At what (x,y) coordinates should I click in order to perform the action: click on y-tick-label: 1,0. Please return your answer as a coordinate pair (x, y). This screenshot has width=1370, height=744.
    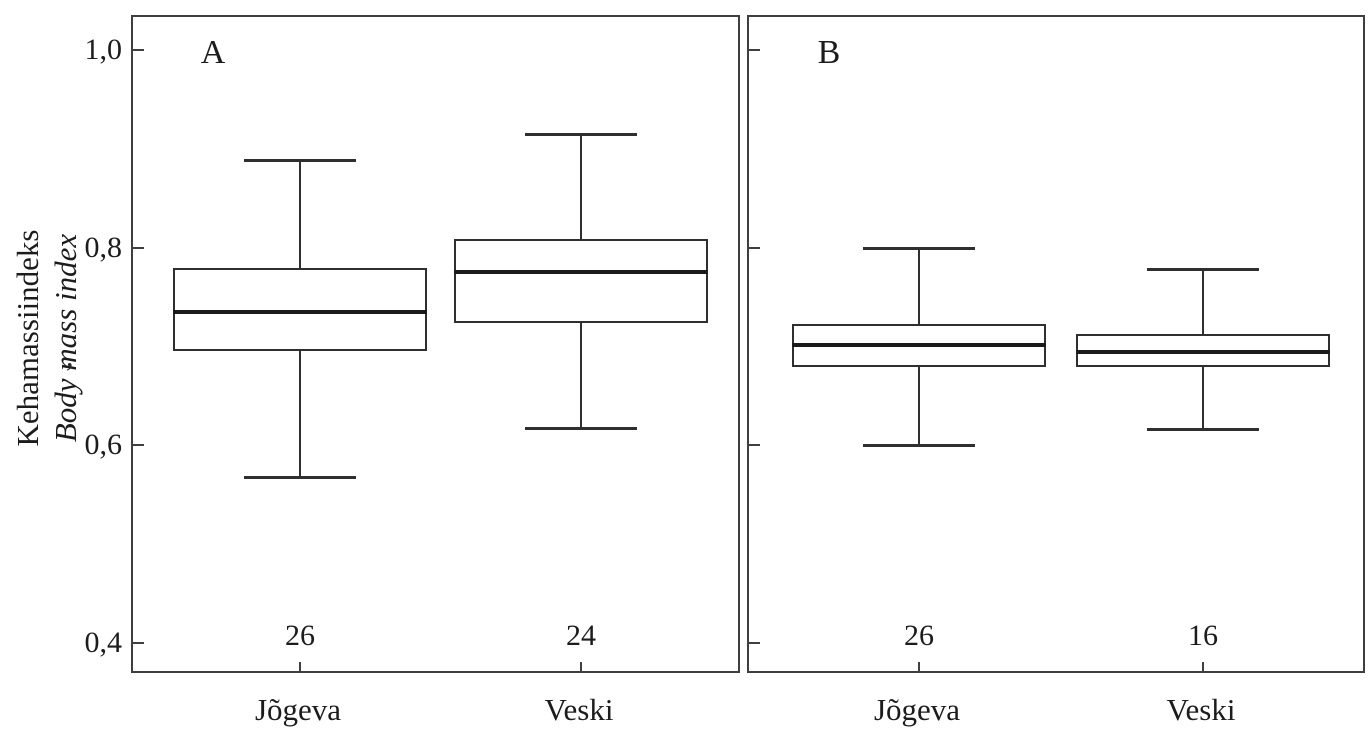
    Looking at the image, I should click on (103, 49).